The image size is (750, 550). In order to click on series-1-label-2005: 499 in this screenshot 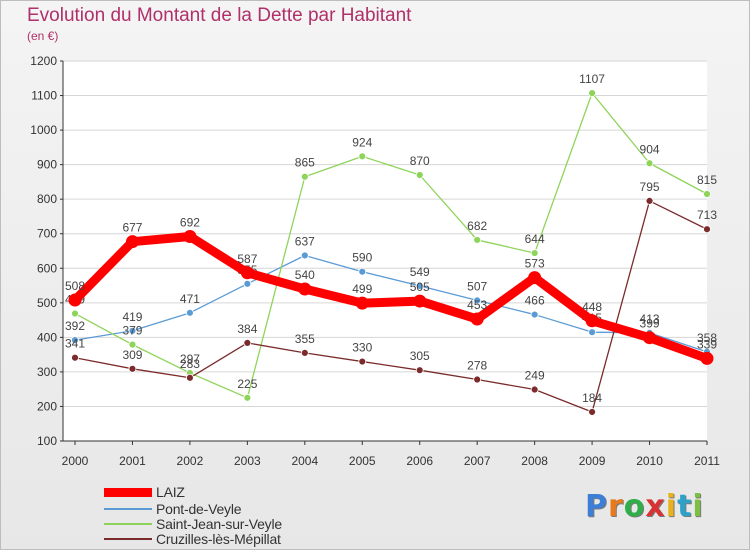, I will do `click(362, 289)`.